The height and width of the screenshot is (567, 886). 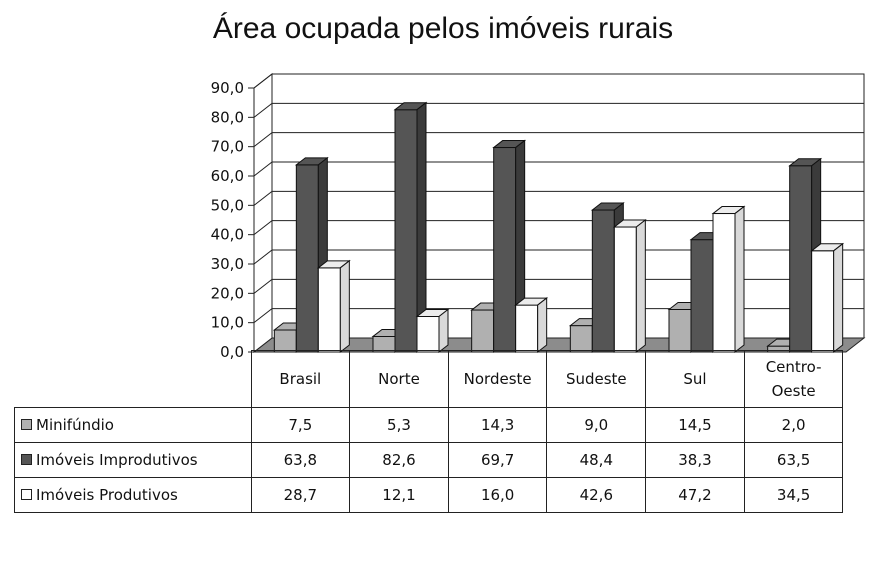 What do you see at coordinates (227, 323) in the screenshot?
I see `y-tick-label: 10,0` at bounding box center [227, 323].